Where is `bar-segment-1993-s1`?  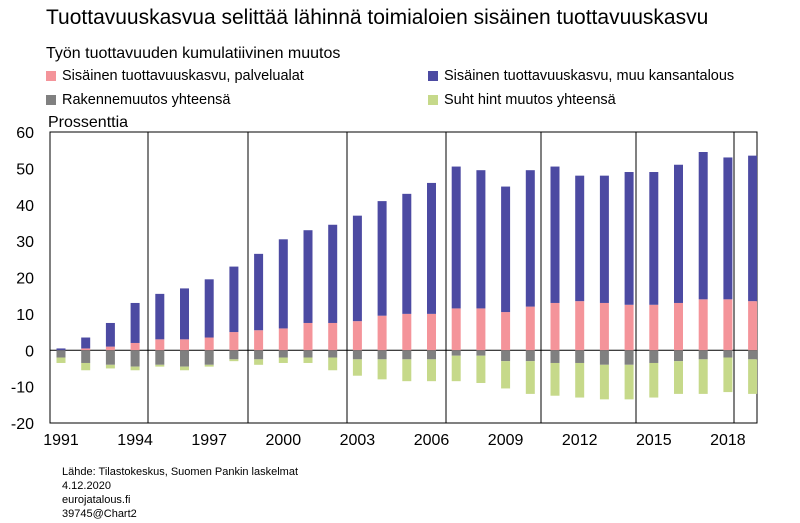
bar-segment-1993-s1 is located at coordinates (110, 334).